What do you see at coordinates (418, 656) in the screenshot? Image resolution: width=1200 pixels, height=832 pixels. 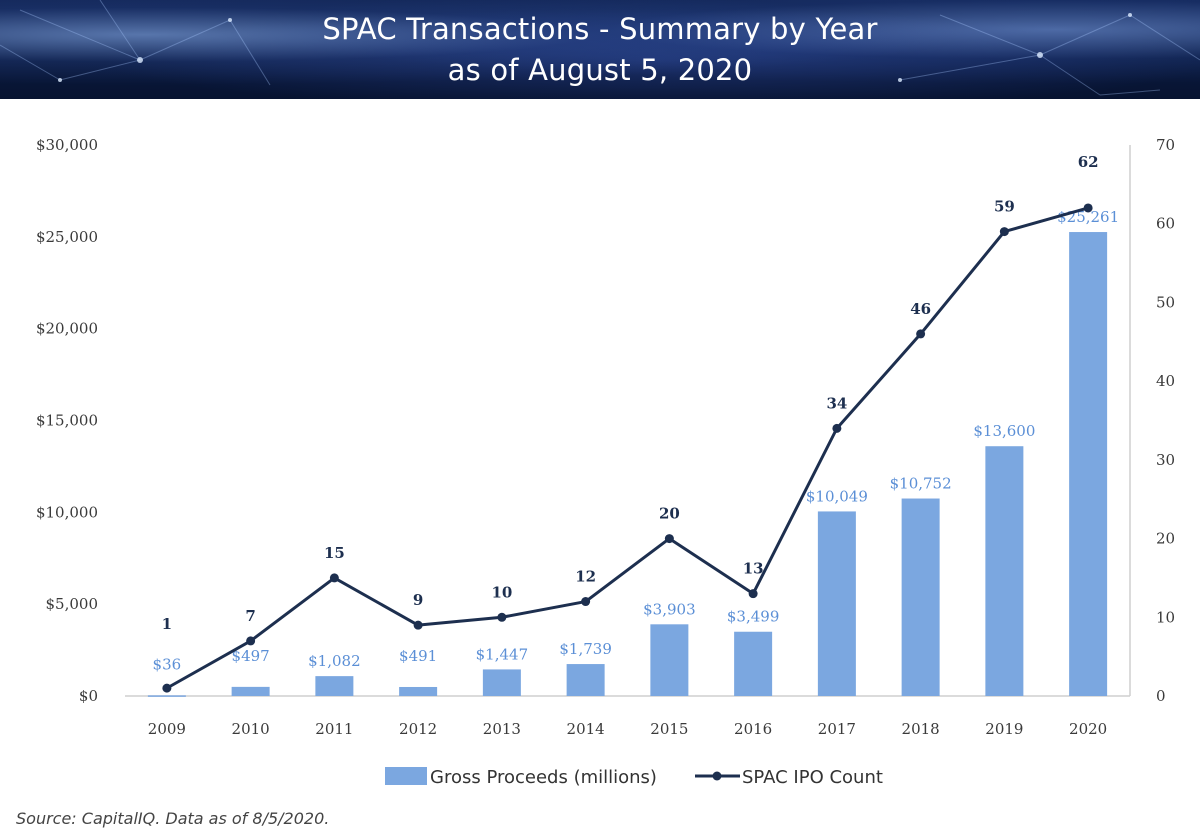 I see `bar-value-label: $491` at bounding box center [418, 656].